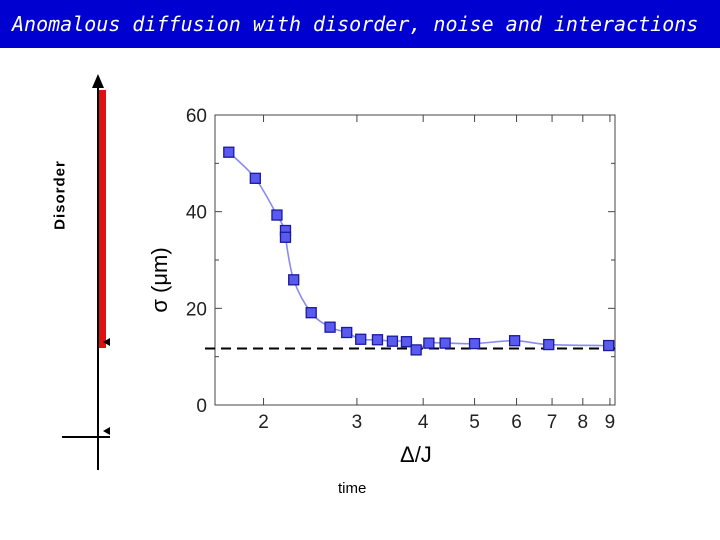  What do you see at coordinates (516, 422) in the screenshot?
I see `x-tick-label: 6` at bounding box center [516, 422].